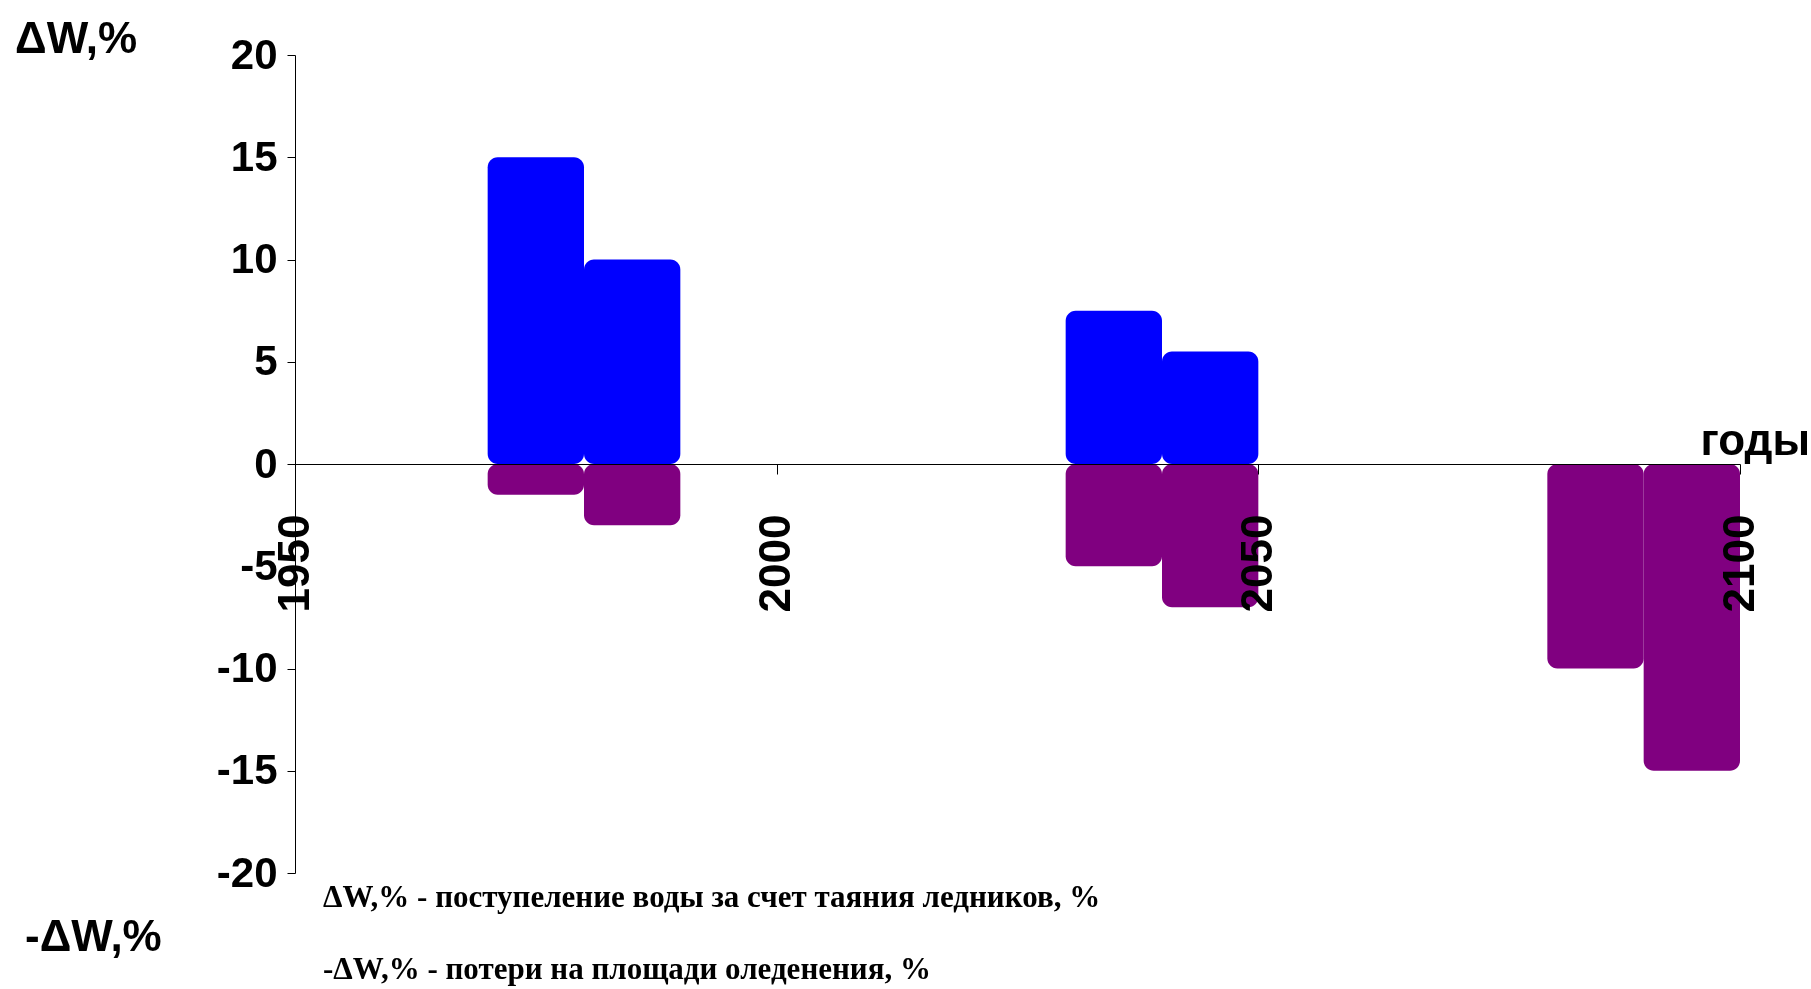 Image resolution: width=1811 pixels, height=989 pixels. I want to click on y-tick-label: -10, so click(247, 667).